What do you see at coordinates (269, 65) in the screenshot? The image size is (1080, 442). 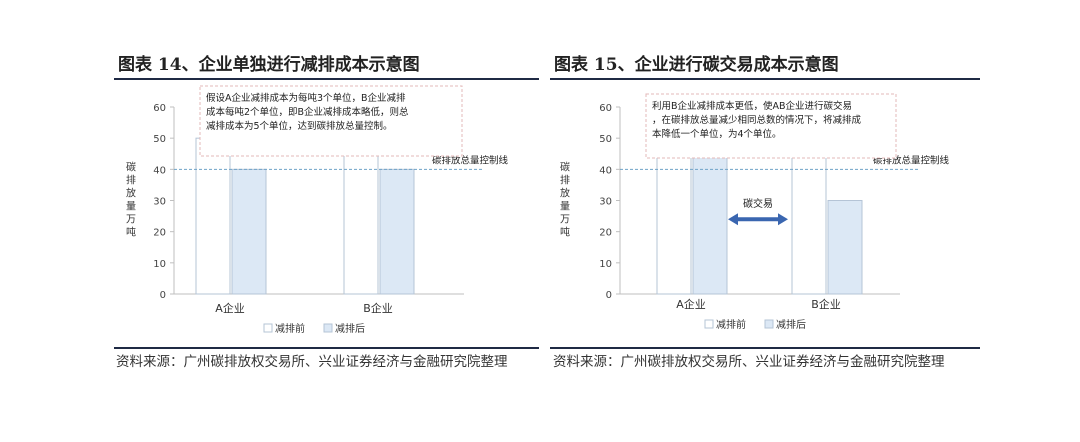 I see `figure-14-title: 图表 14、企业单独进行减排成本示意图` at bounding box center [269, 65].